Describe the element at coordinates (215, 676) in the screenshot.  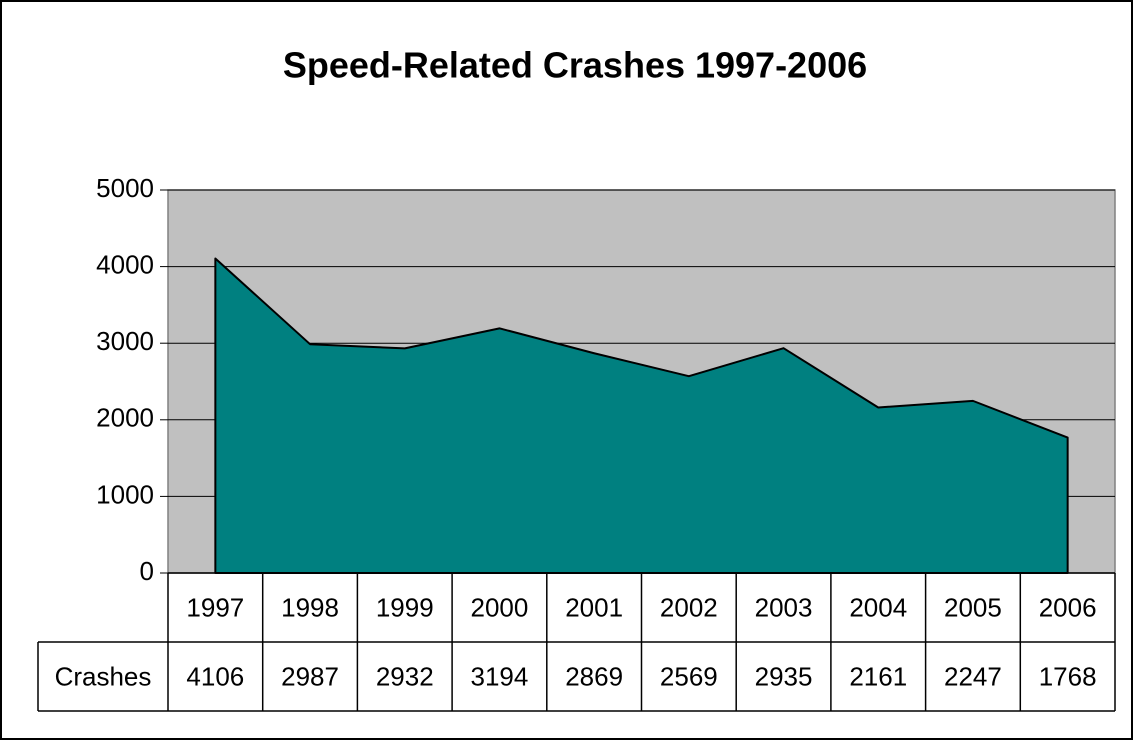
I see `table-value: 4106` at that location.